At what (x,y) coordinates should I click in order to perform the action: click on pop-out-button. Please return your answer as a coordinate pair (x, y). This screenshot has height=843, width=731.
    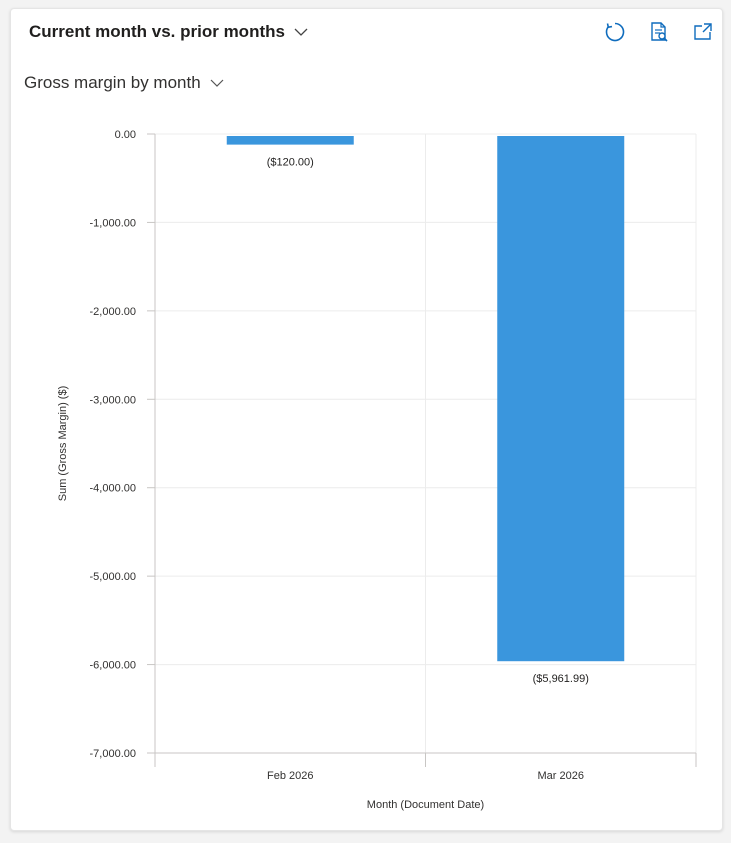
    Looking at the image, I should click on (703, 32).